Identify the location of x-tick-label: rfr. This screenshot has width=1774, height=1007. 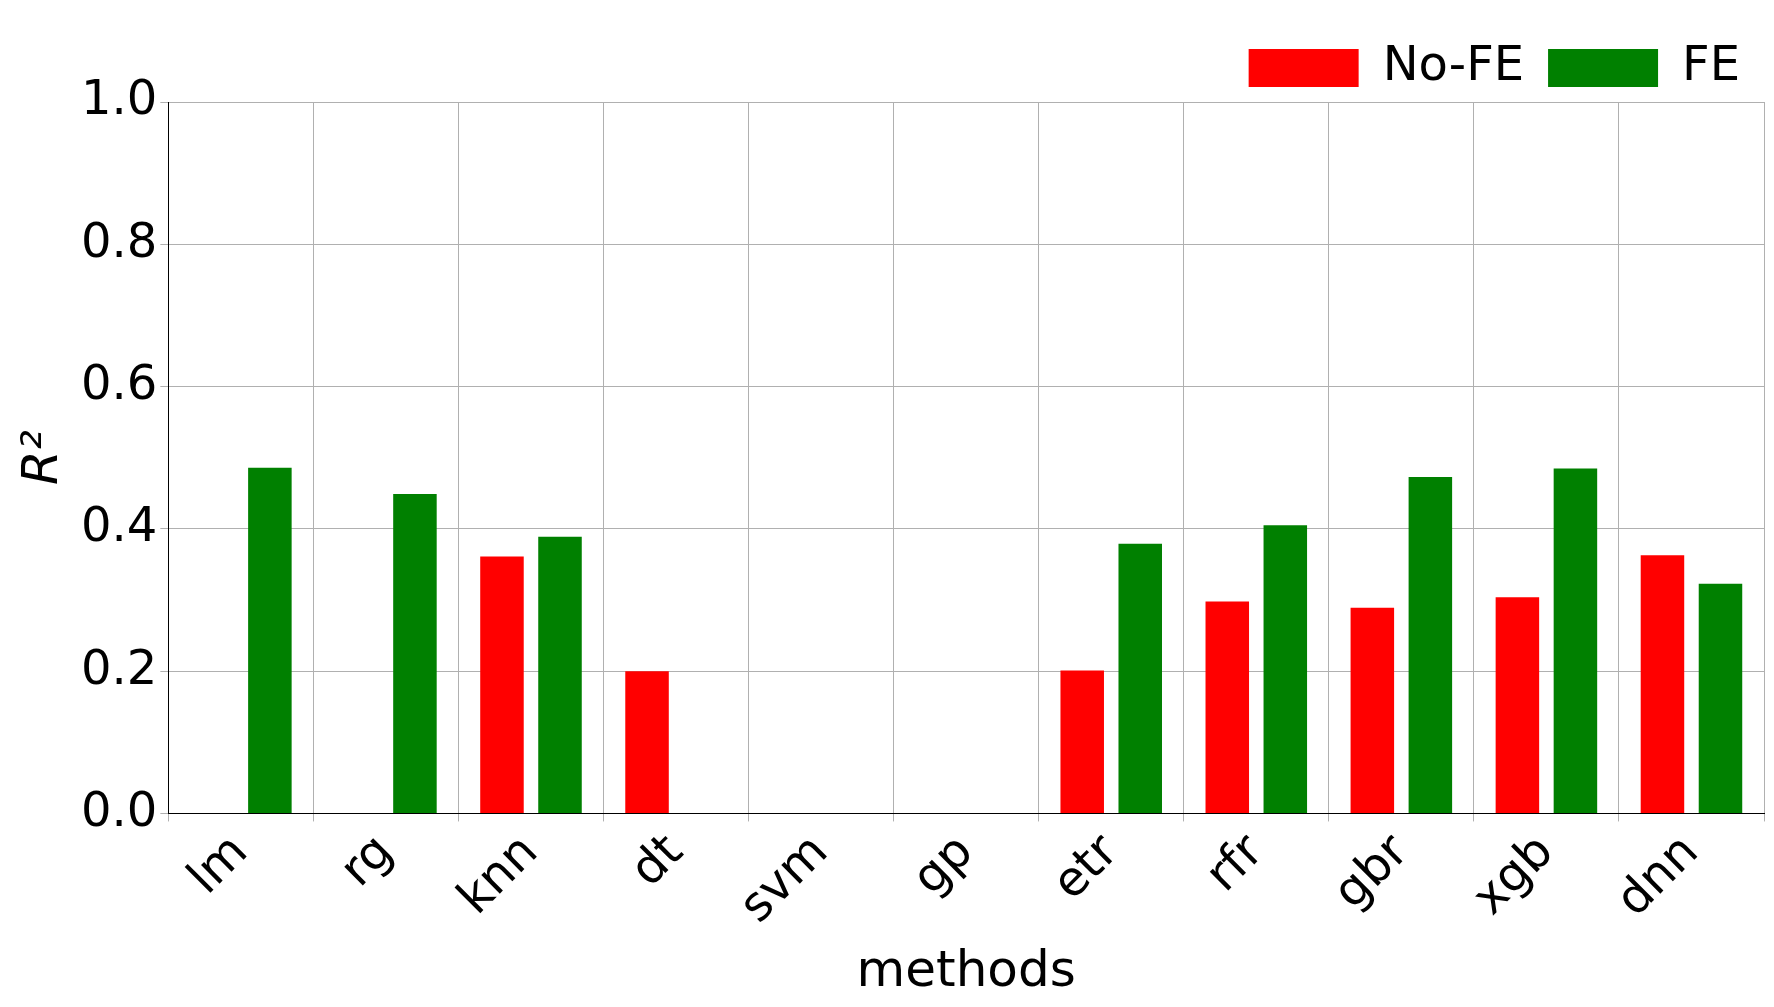
(1233, 861).